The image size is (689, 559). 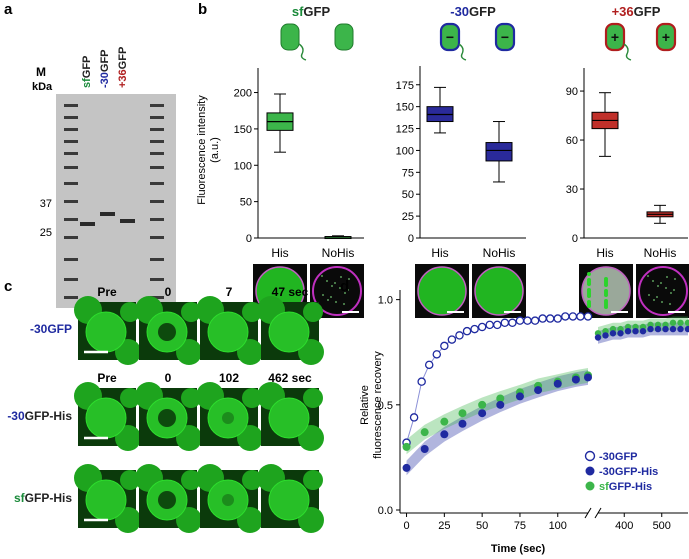 What do you see at coordinates (625, 487) in the screenshot?
I see `legend-label-2: sfGFP-His` at bounding box center [625, 487].